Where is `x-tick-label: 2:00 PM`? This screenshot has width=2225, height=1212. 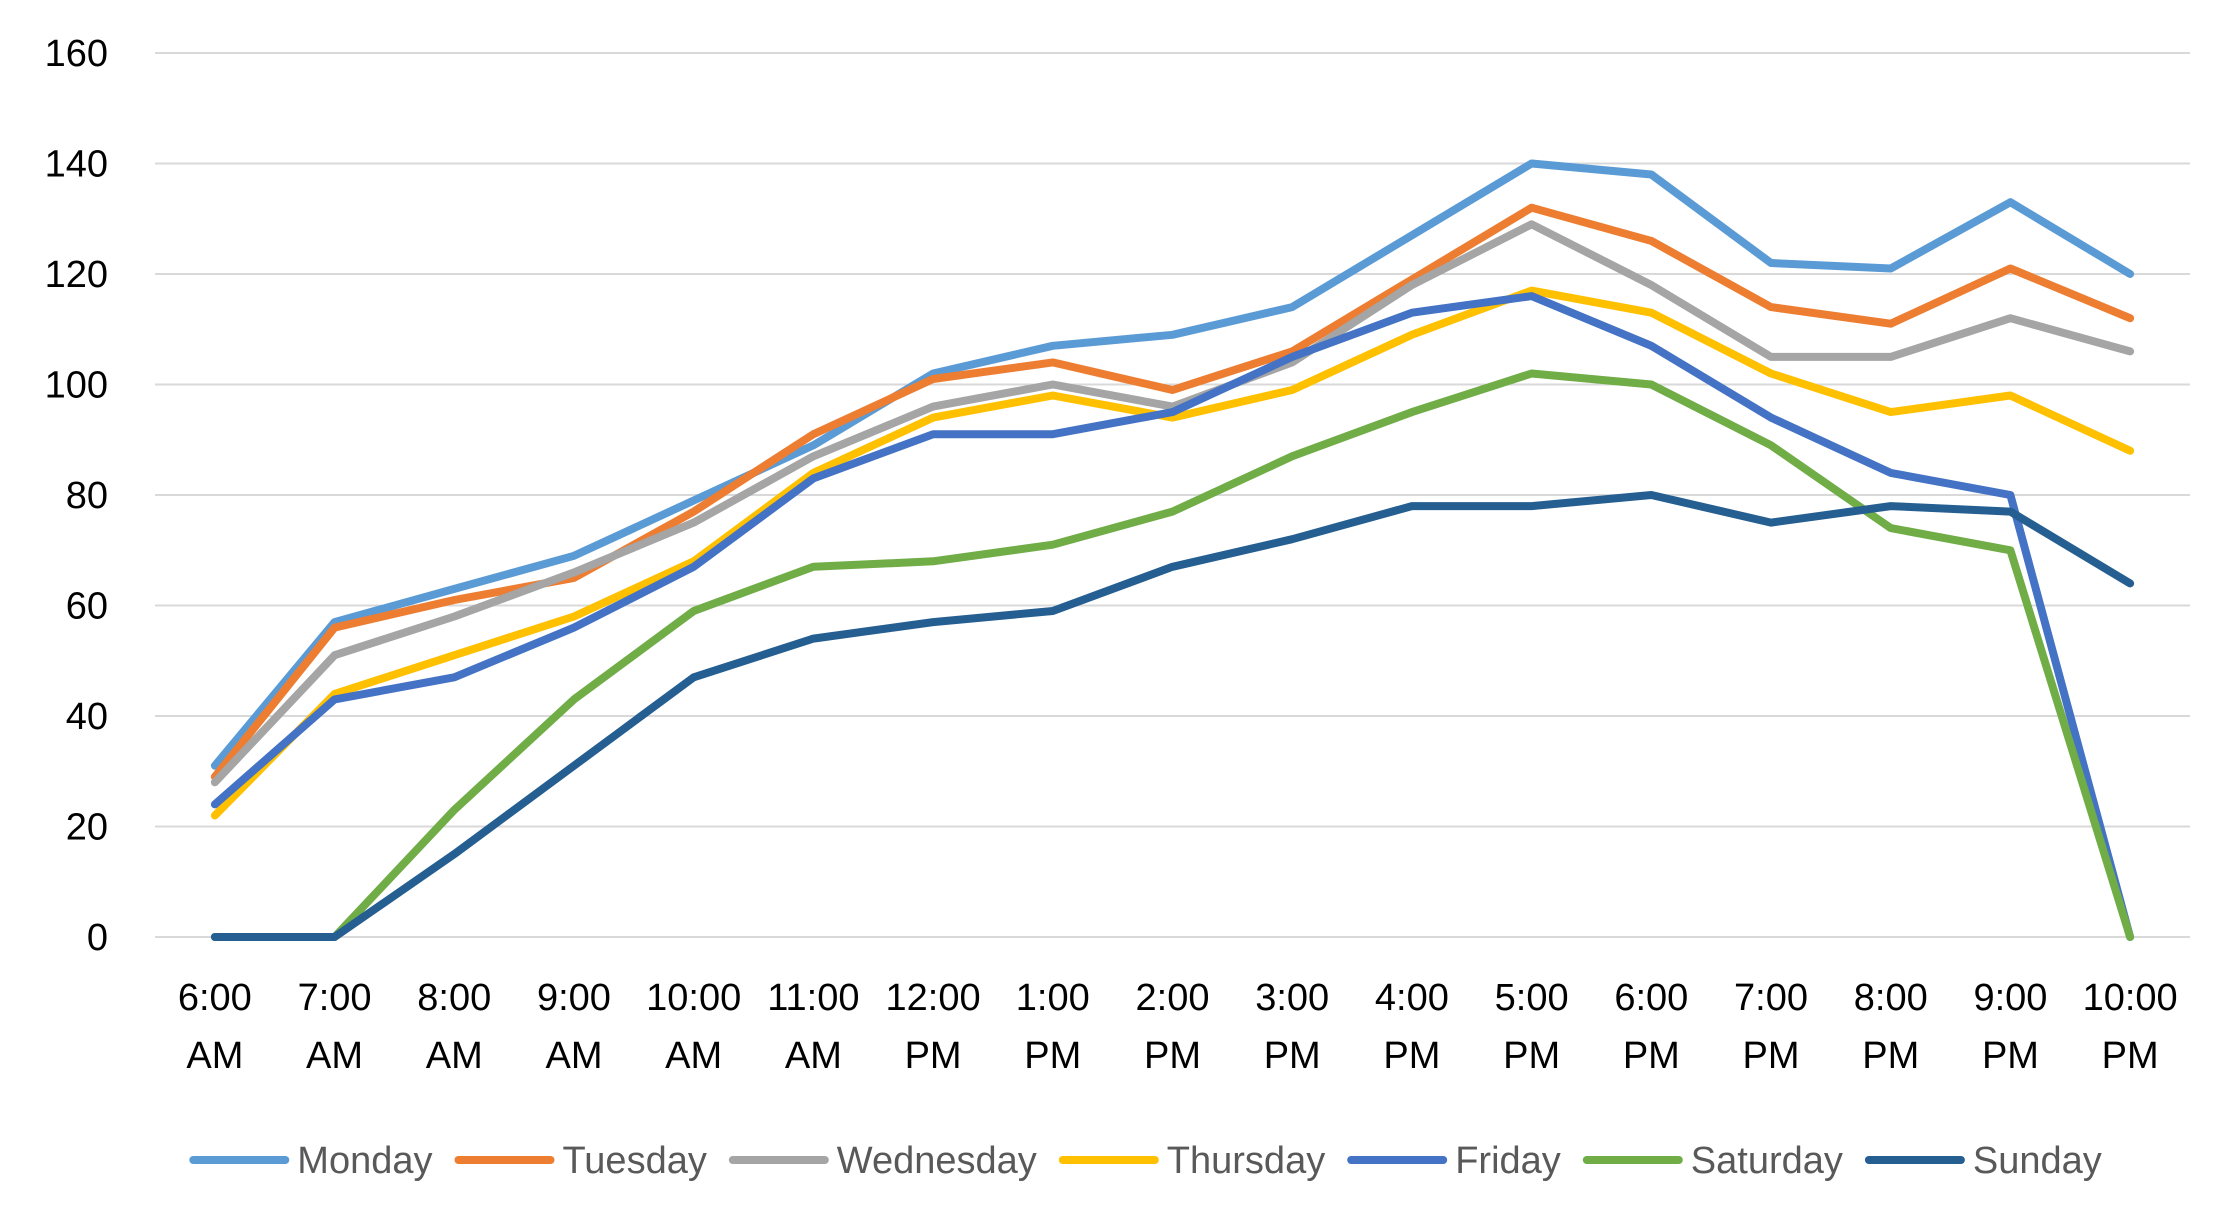
x-tick-label: 2:00 PM is located at coordinates (1173, 1027).